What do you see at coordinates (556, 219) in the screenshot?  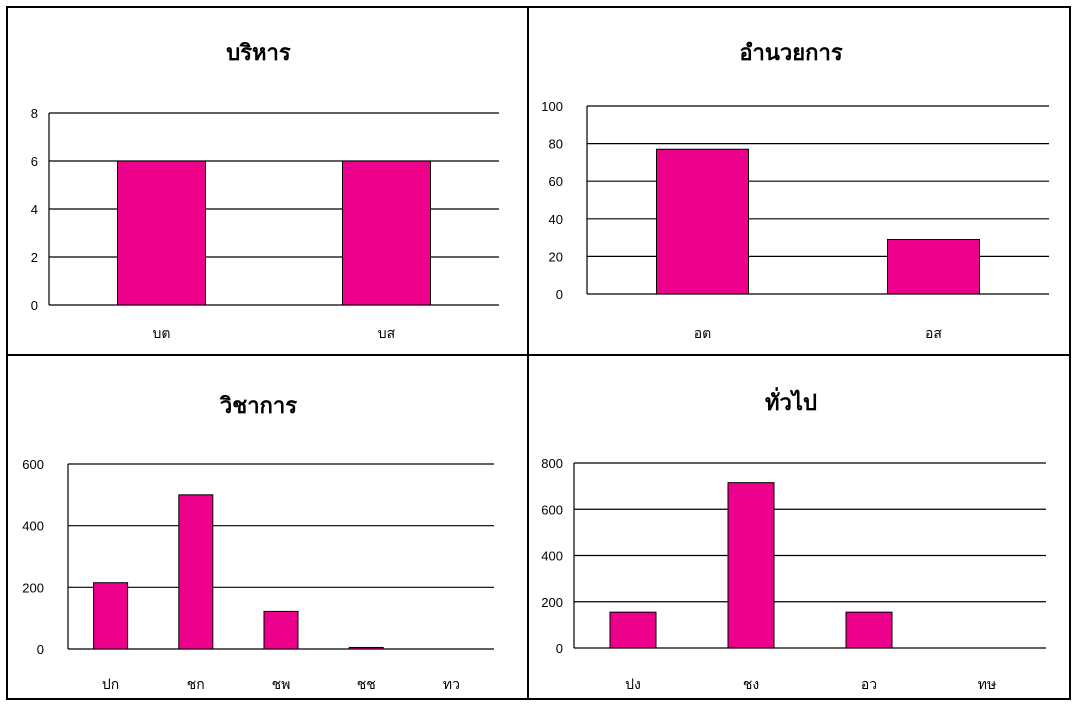 I see `y-tick-label: 40` at bounding box center [556, 219].